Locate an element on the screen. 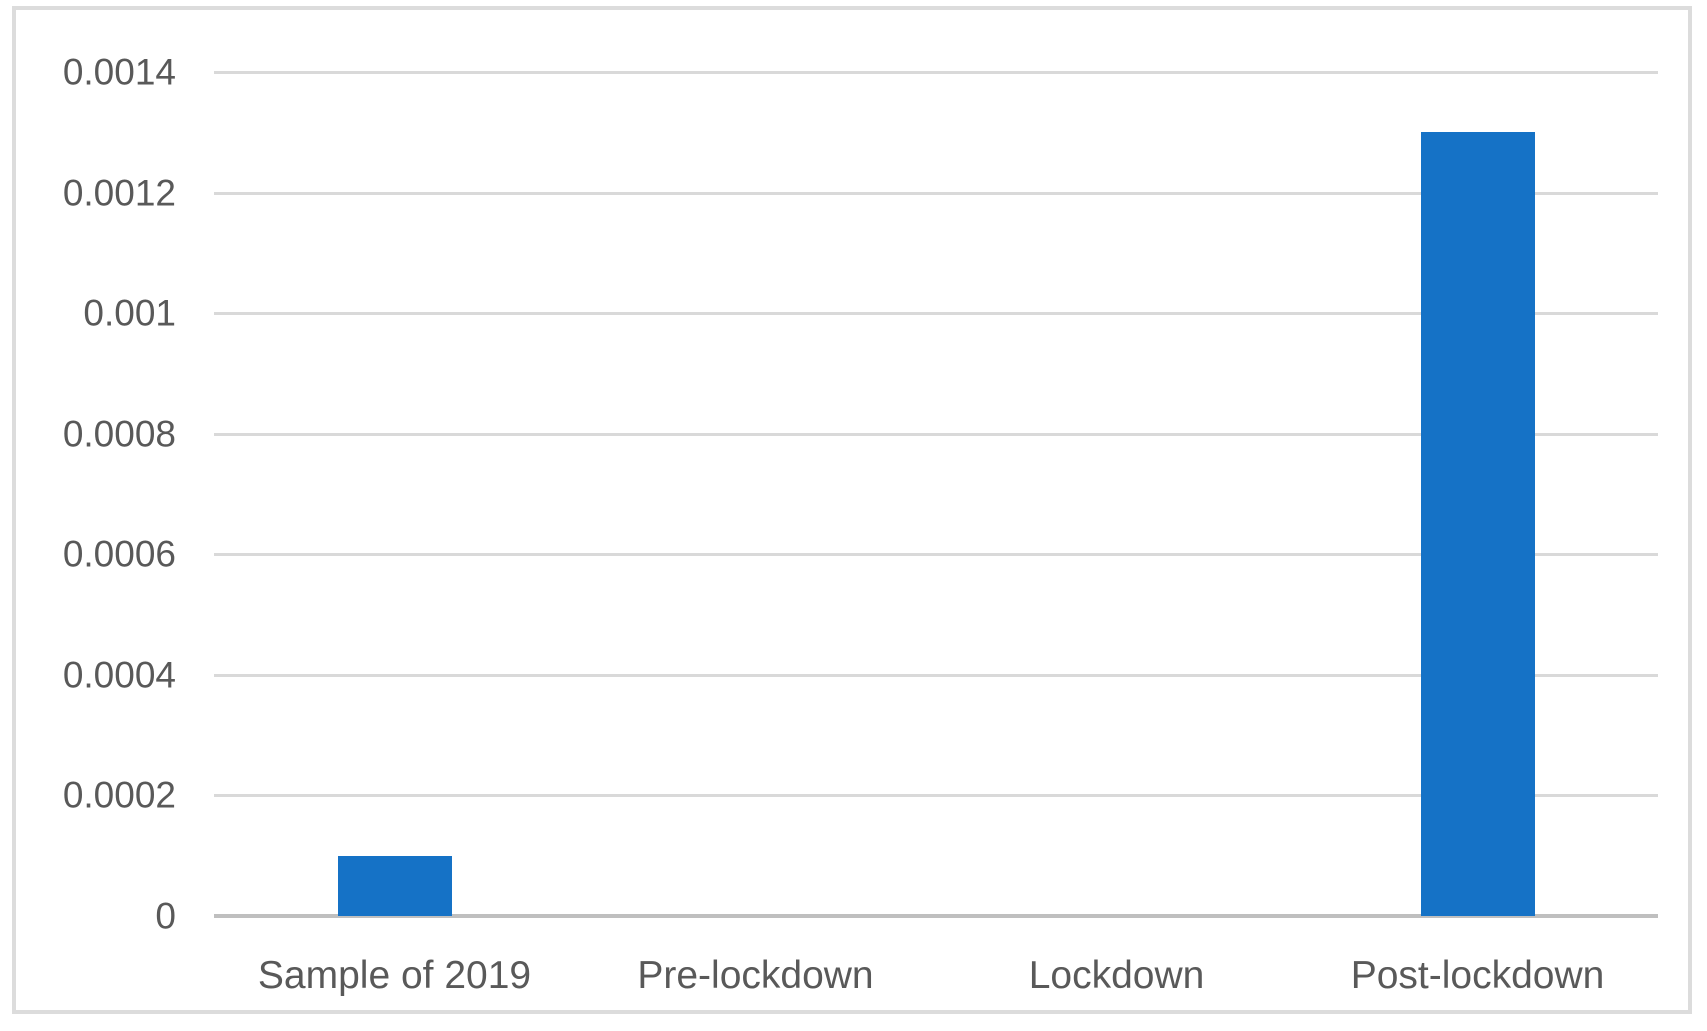 The width and height of the screenshot is (1707, 1031). bar-post-lockdown is located at coordinates (1477, 524).